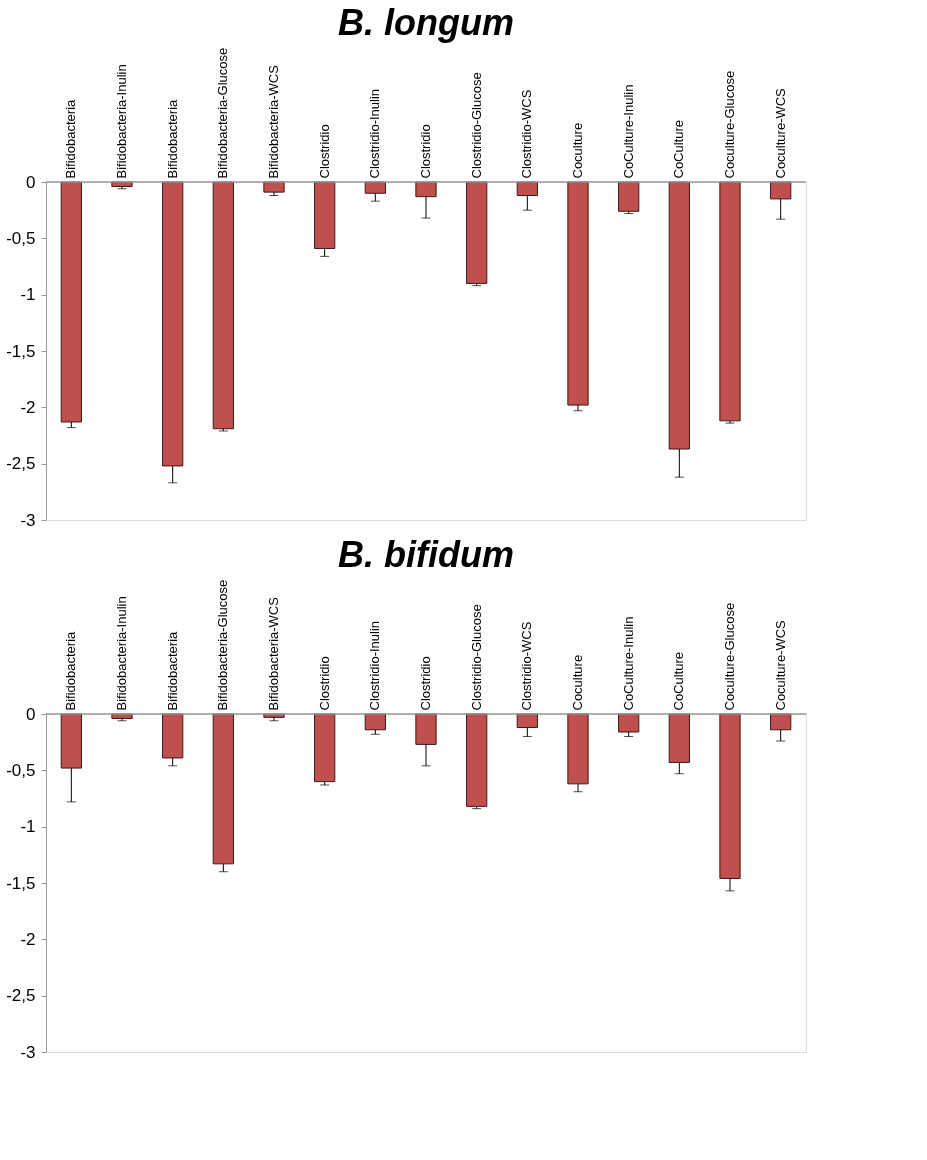 This screenshot has width=927, height=1160. Describe the element at coordinates (426, 555) in the screenshot. I see `chart-title: B. bifidum` at that location.